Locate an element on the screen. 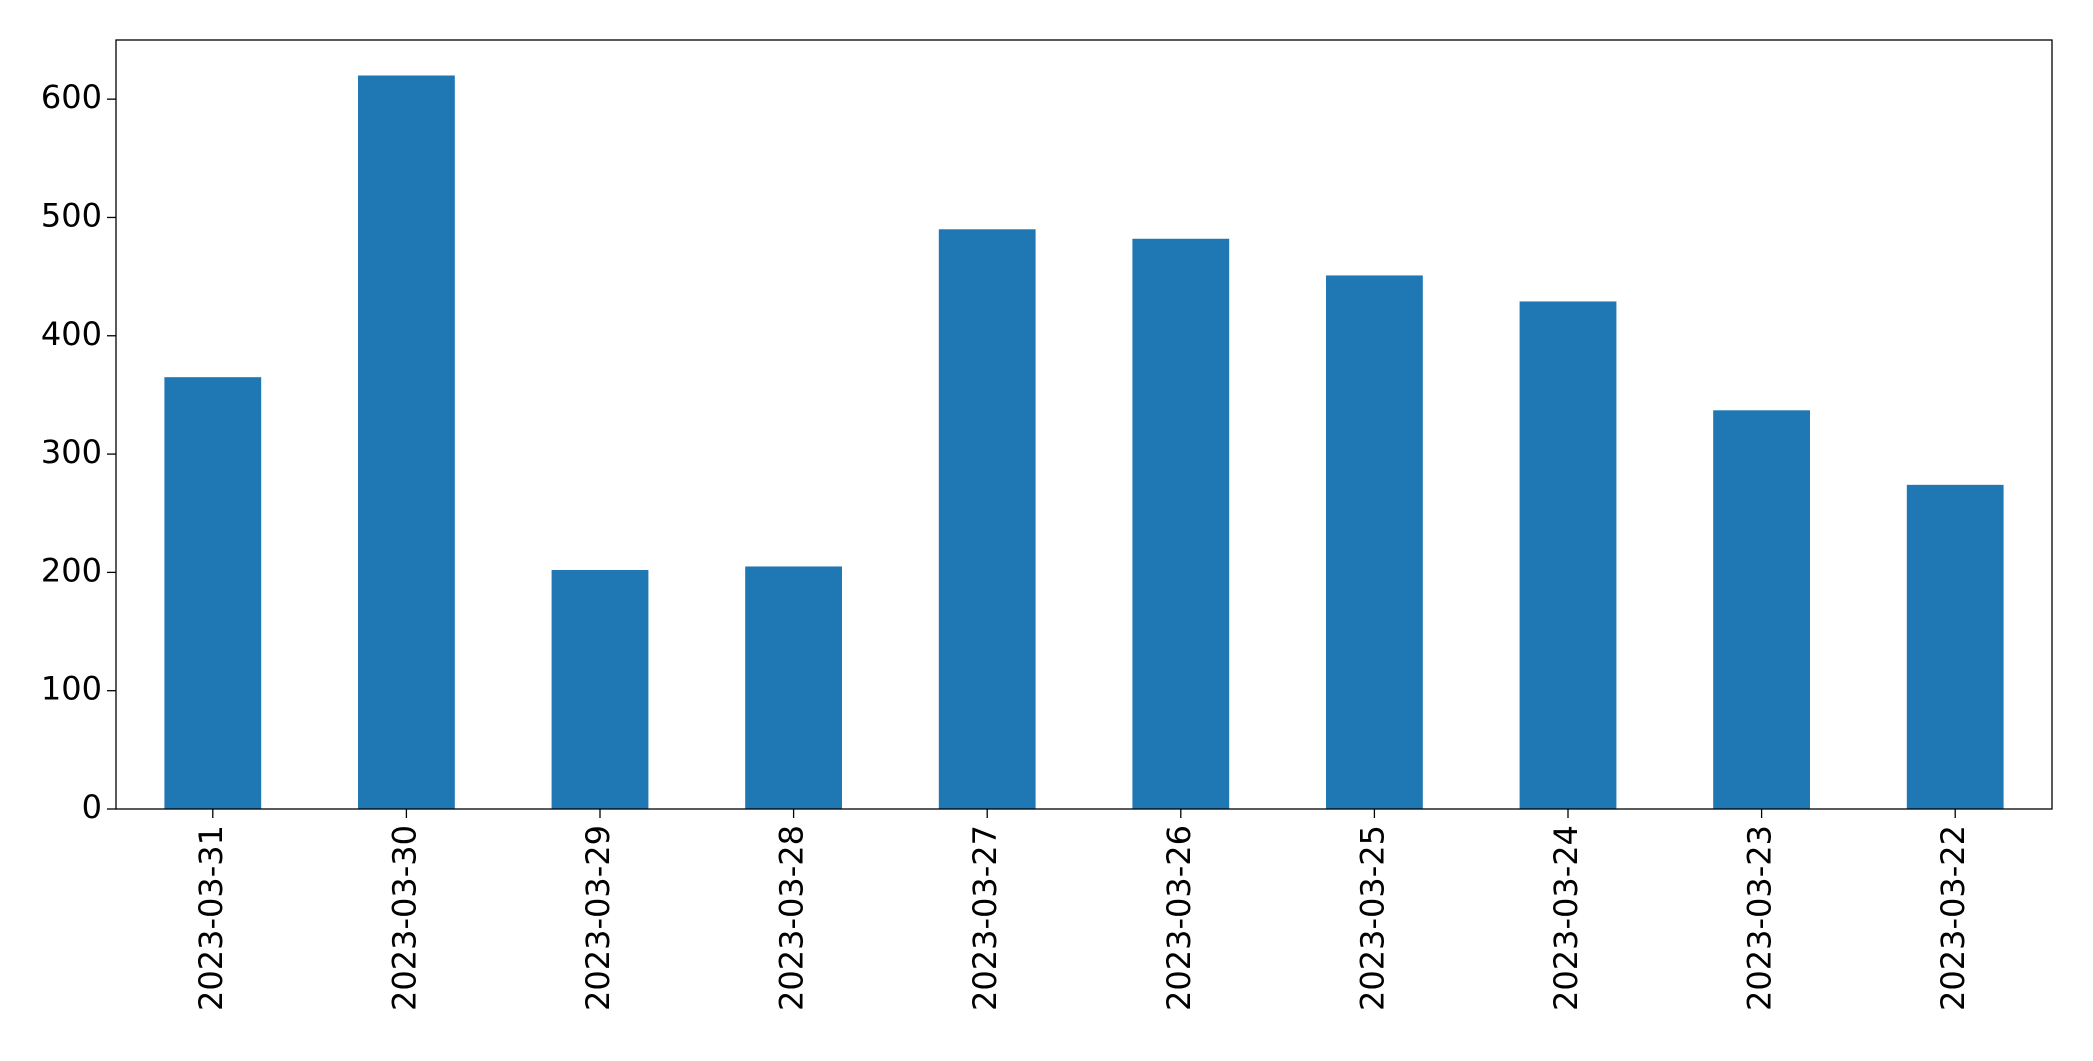 This screenshot has width=2093, height=1061. x-tick-label: 2023-03-29 is located at coordinates (598, 918).